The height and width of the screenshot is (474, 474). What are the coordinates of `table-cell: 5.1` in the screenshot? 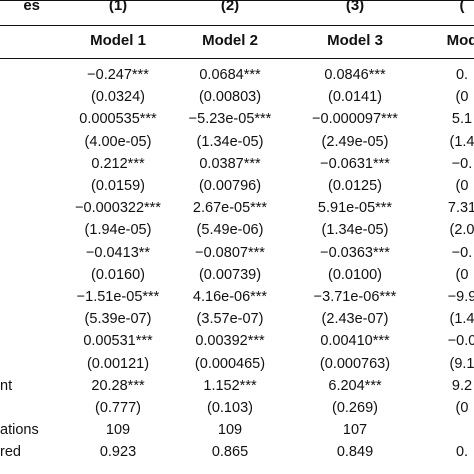 It's located at (462, 119).